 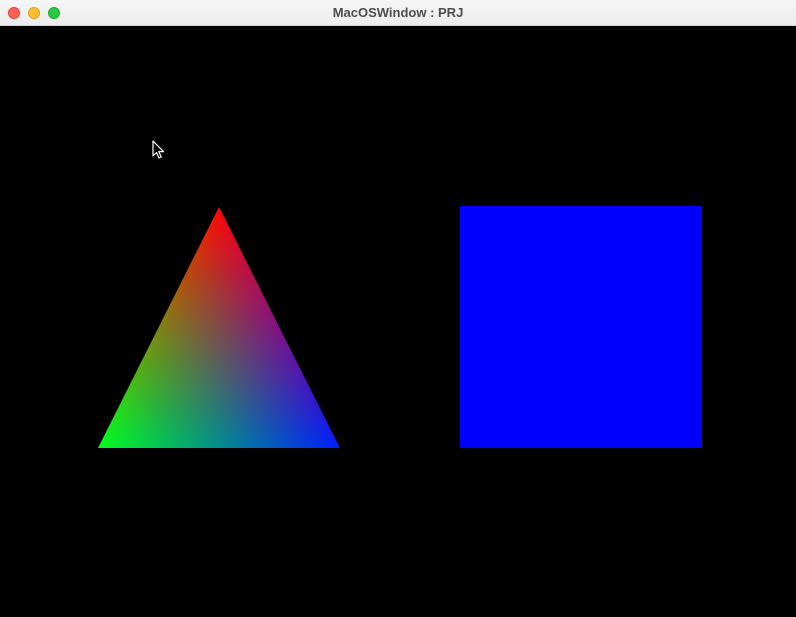 What do you see at coordinates (34, 13) in the screenshot?
I see `minimize-button` at bounding box center [34, 13].